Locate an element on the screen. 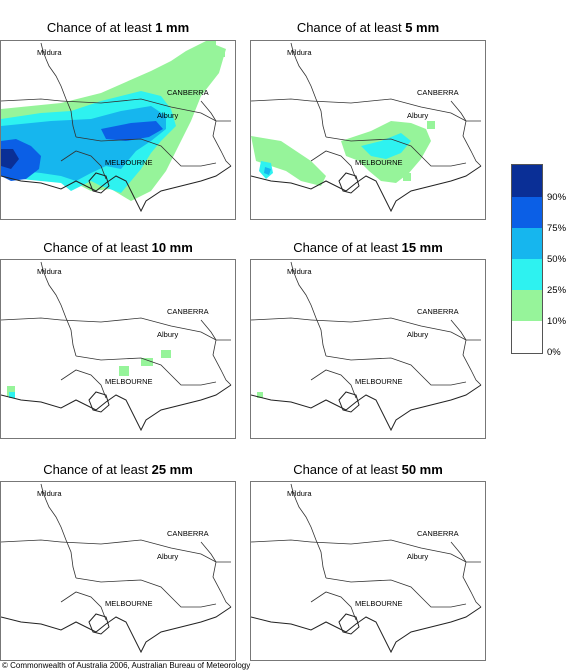 The image size is (570, 671). coastline-10mm is located at coordinates (116, 408).